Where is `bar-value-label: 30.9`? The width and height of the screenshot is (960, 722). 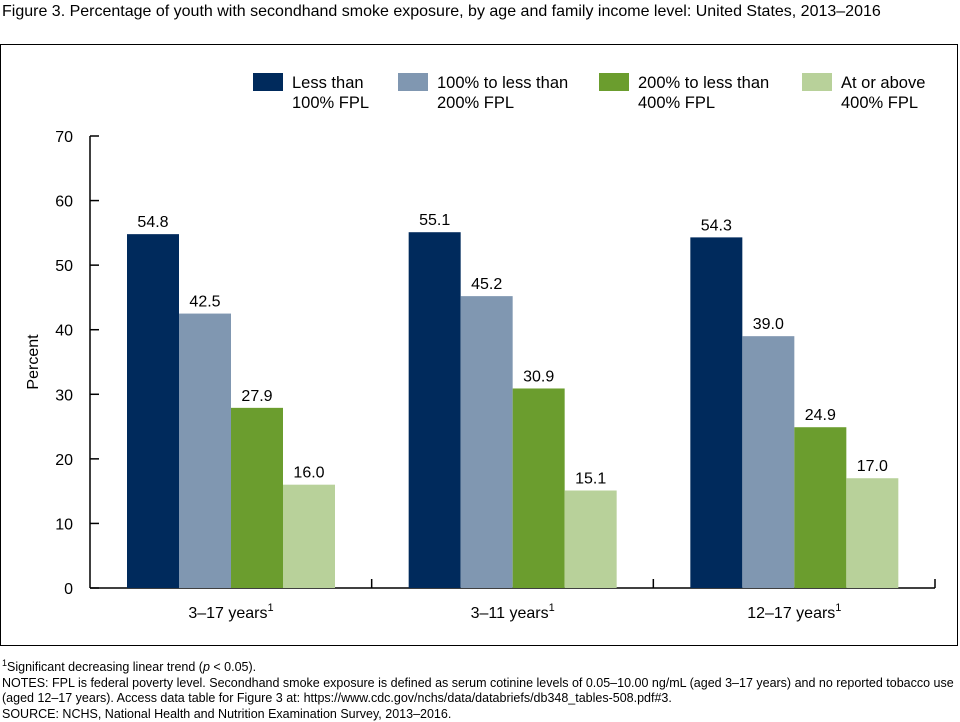
bar-value-label: 30.9 is located at coordinates (538, 376).